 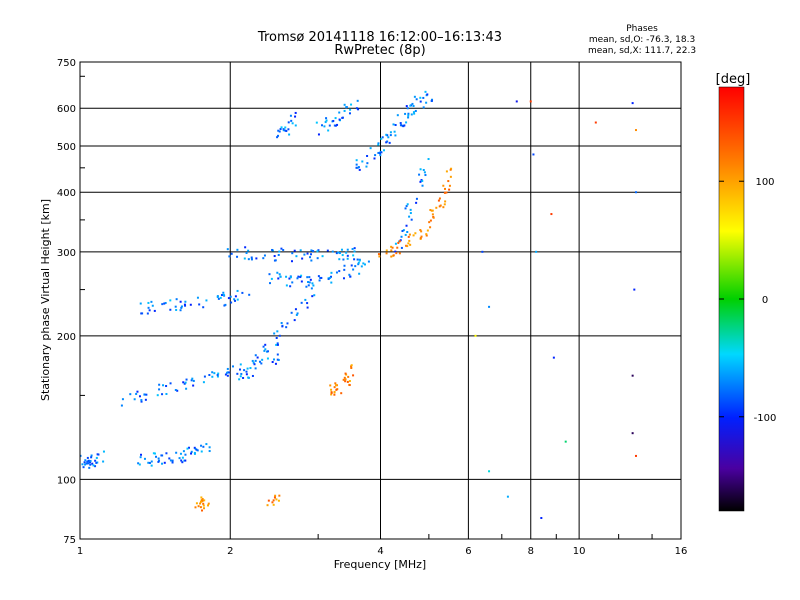 I want to click on colorbar-tick-label: -100, so click(x=765, y=418).